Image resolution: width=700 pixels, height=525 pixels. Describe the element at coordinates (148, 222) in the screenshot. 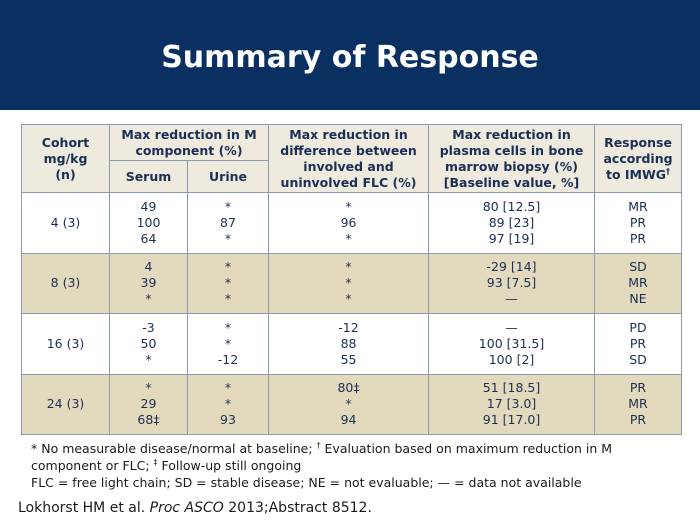

I see `serum-value: 100` at that location.